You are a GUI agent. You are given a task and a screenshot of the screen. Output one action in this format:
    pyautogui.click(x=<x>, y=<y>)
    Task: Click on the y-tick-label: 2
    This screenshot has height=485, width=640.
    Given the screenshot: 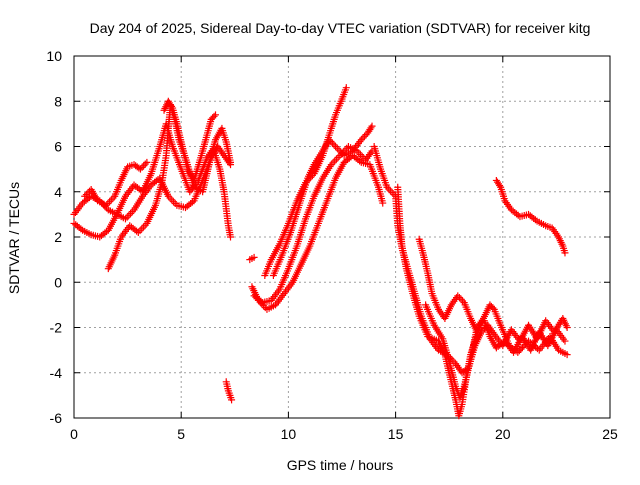 What is the action you would take?
    pyautogui.click(x=58, y=237)
    